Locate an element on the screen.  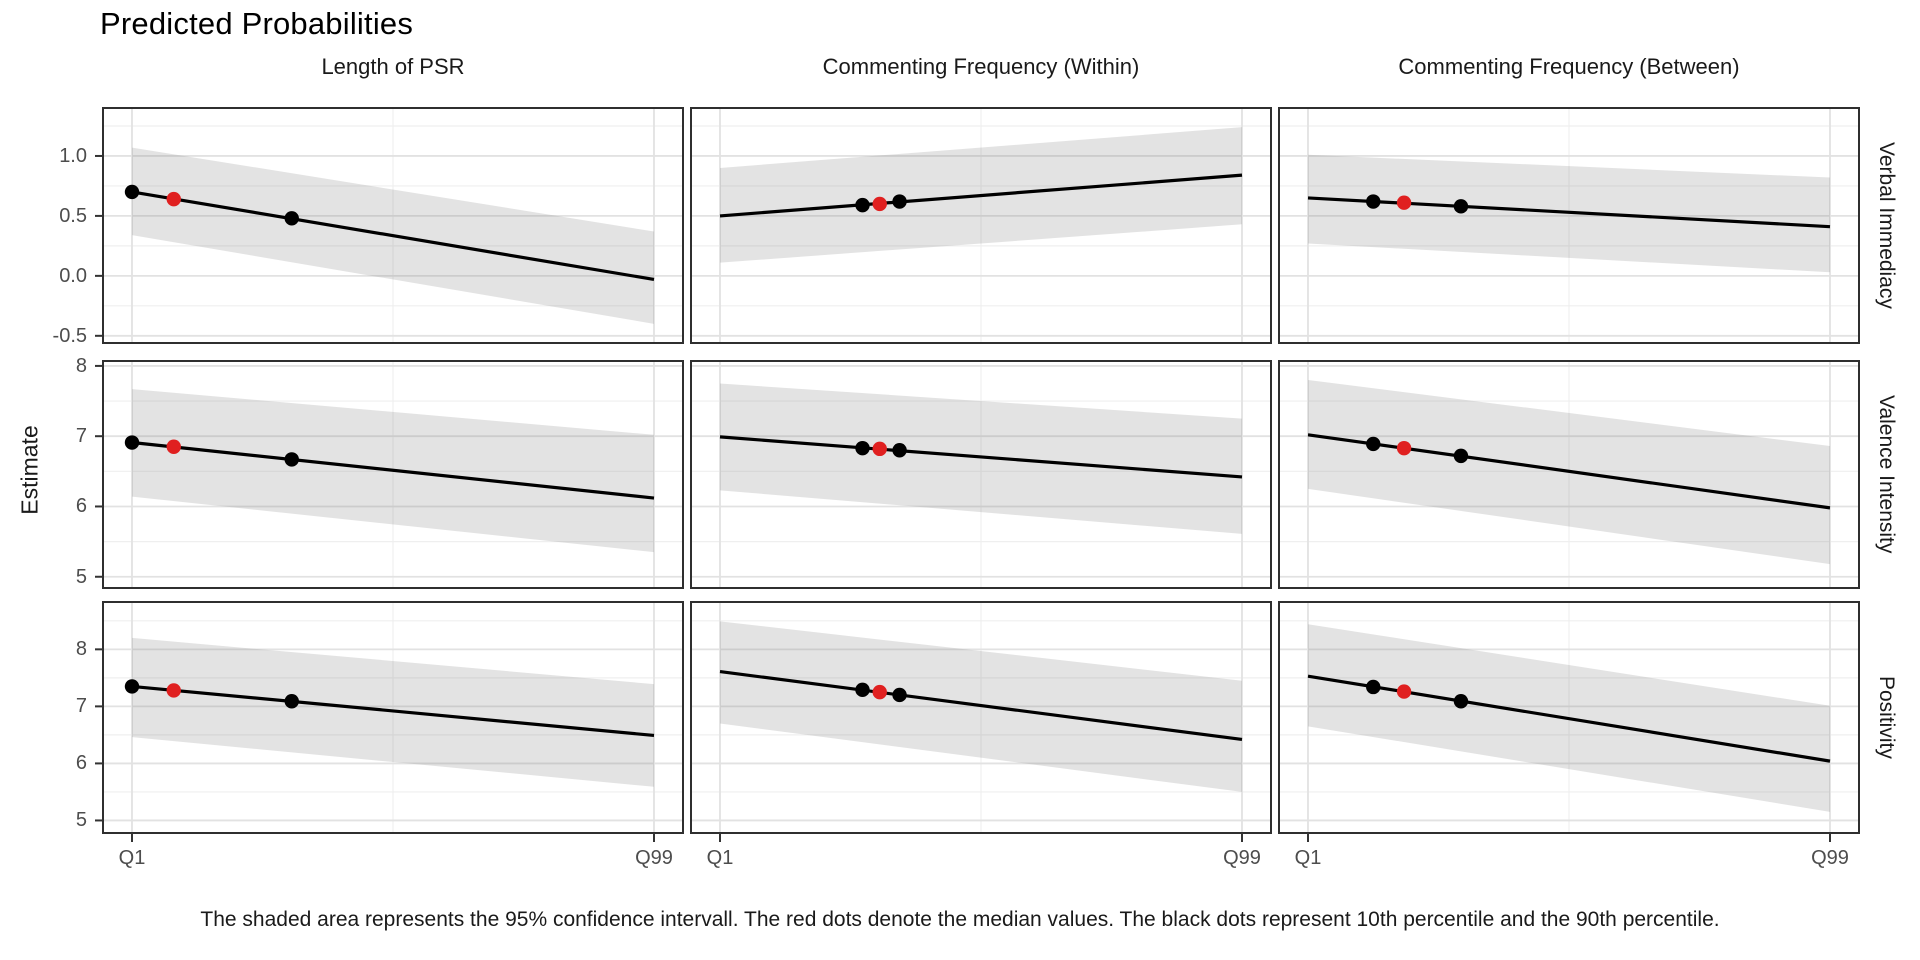
confidence-ribbon is located at coordinates (981, 458).